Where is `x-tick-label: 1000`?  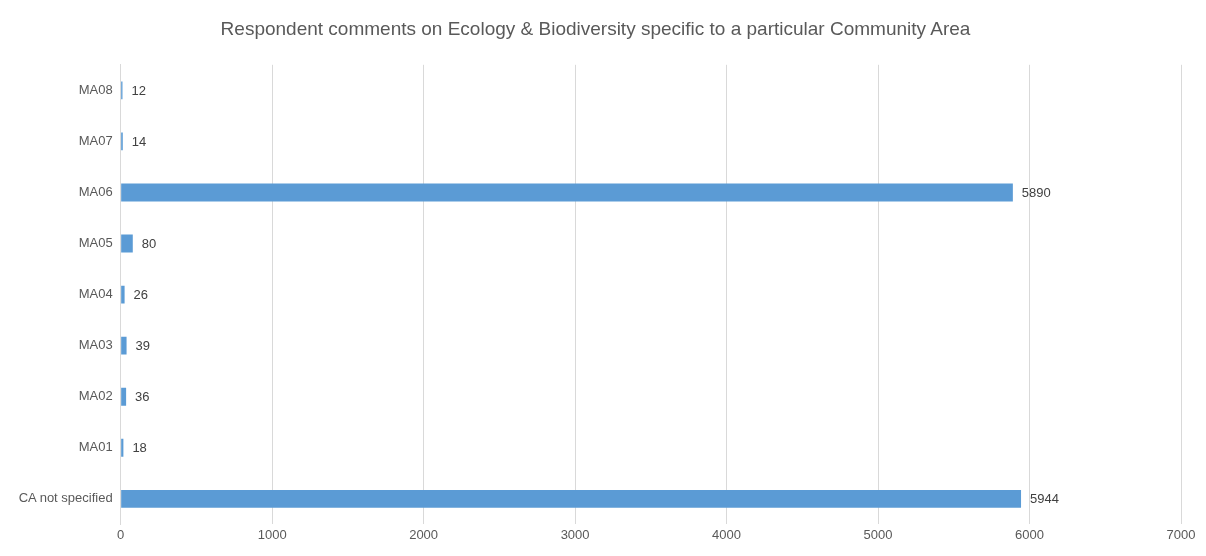
x-tick-label: 1000 is located at coordinates (272, 534).